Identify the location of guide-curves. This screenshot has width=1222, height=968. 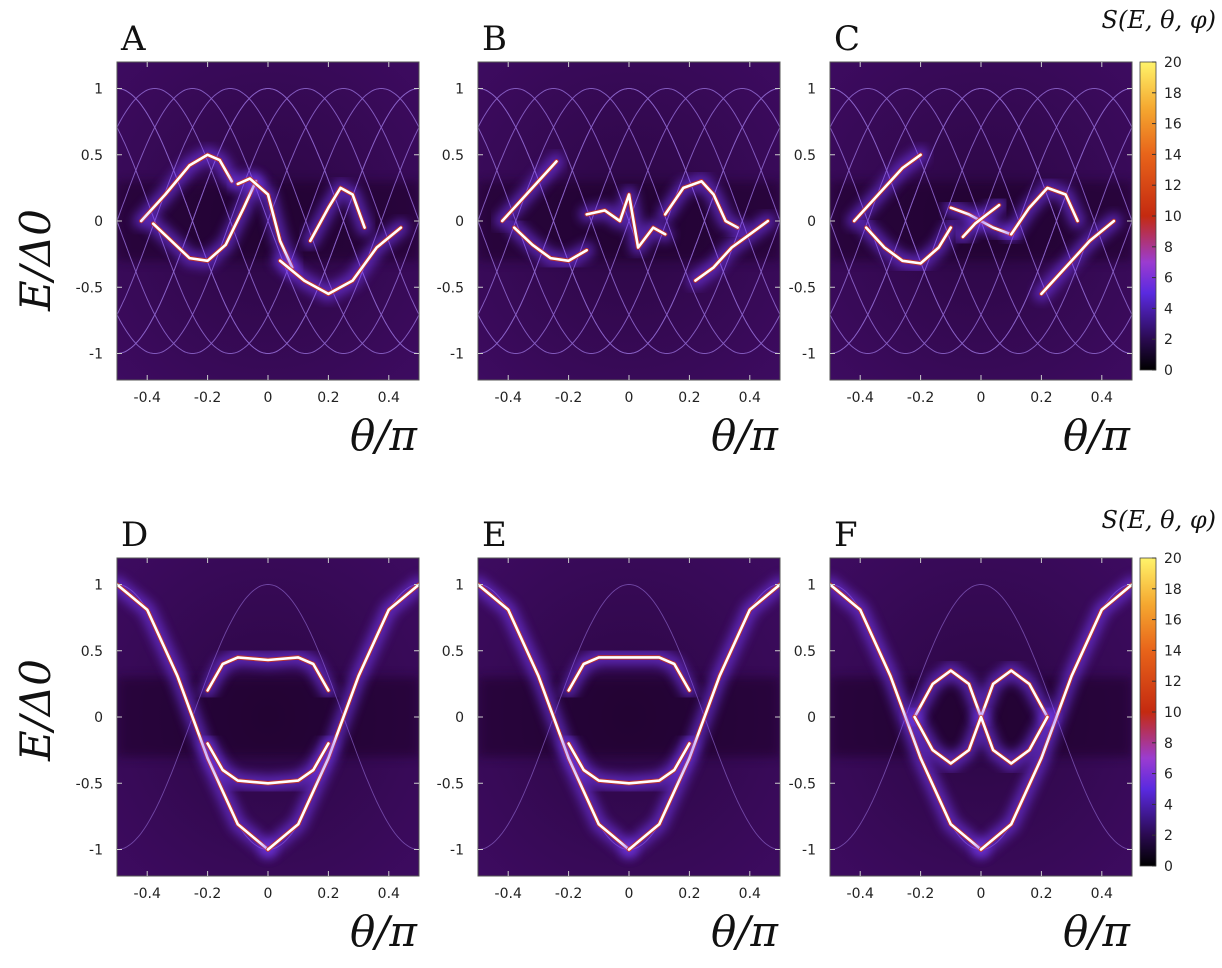
(268, 221).